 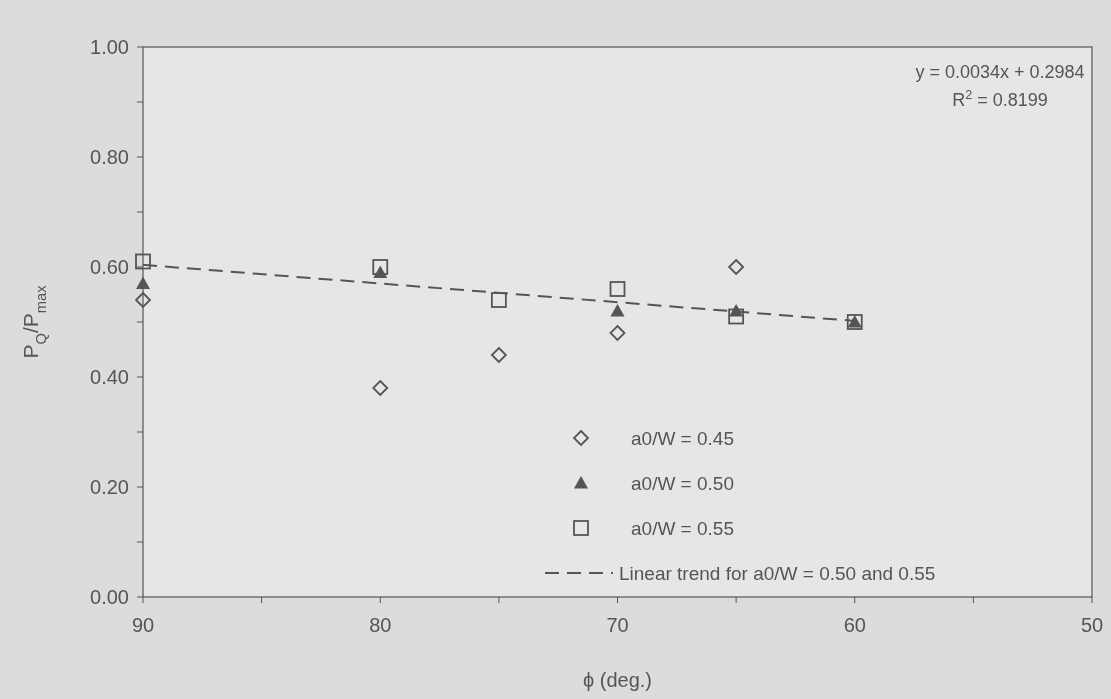 I want to click on y-tick-label: 0.80, so click(x=109, y=157).